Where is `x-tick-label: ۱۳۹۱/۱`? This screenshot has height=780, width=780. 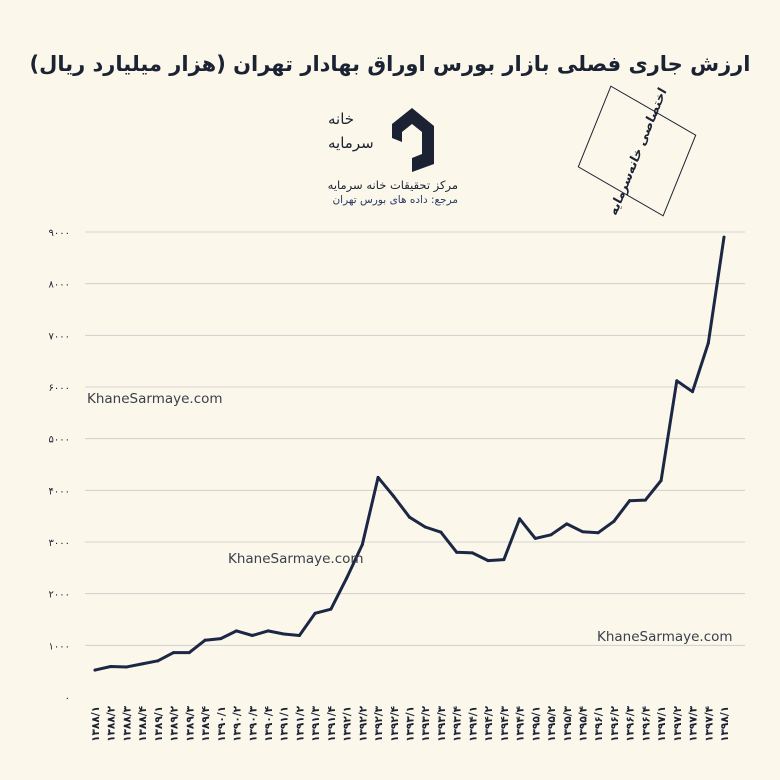
x-tick-label: ۱۳۹۱/۱ is located at coordinates (285, 724).